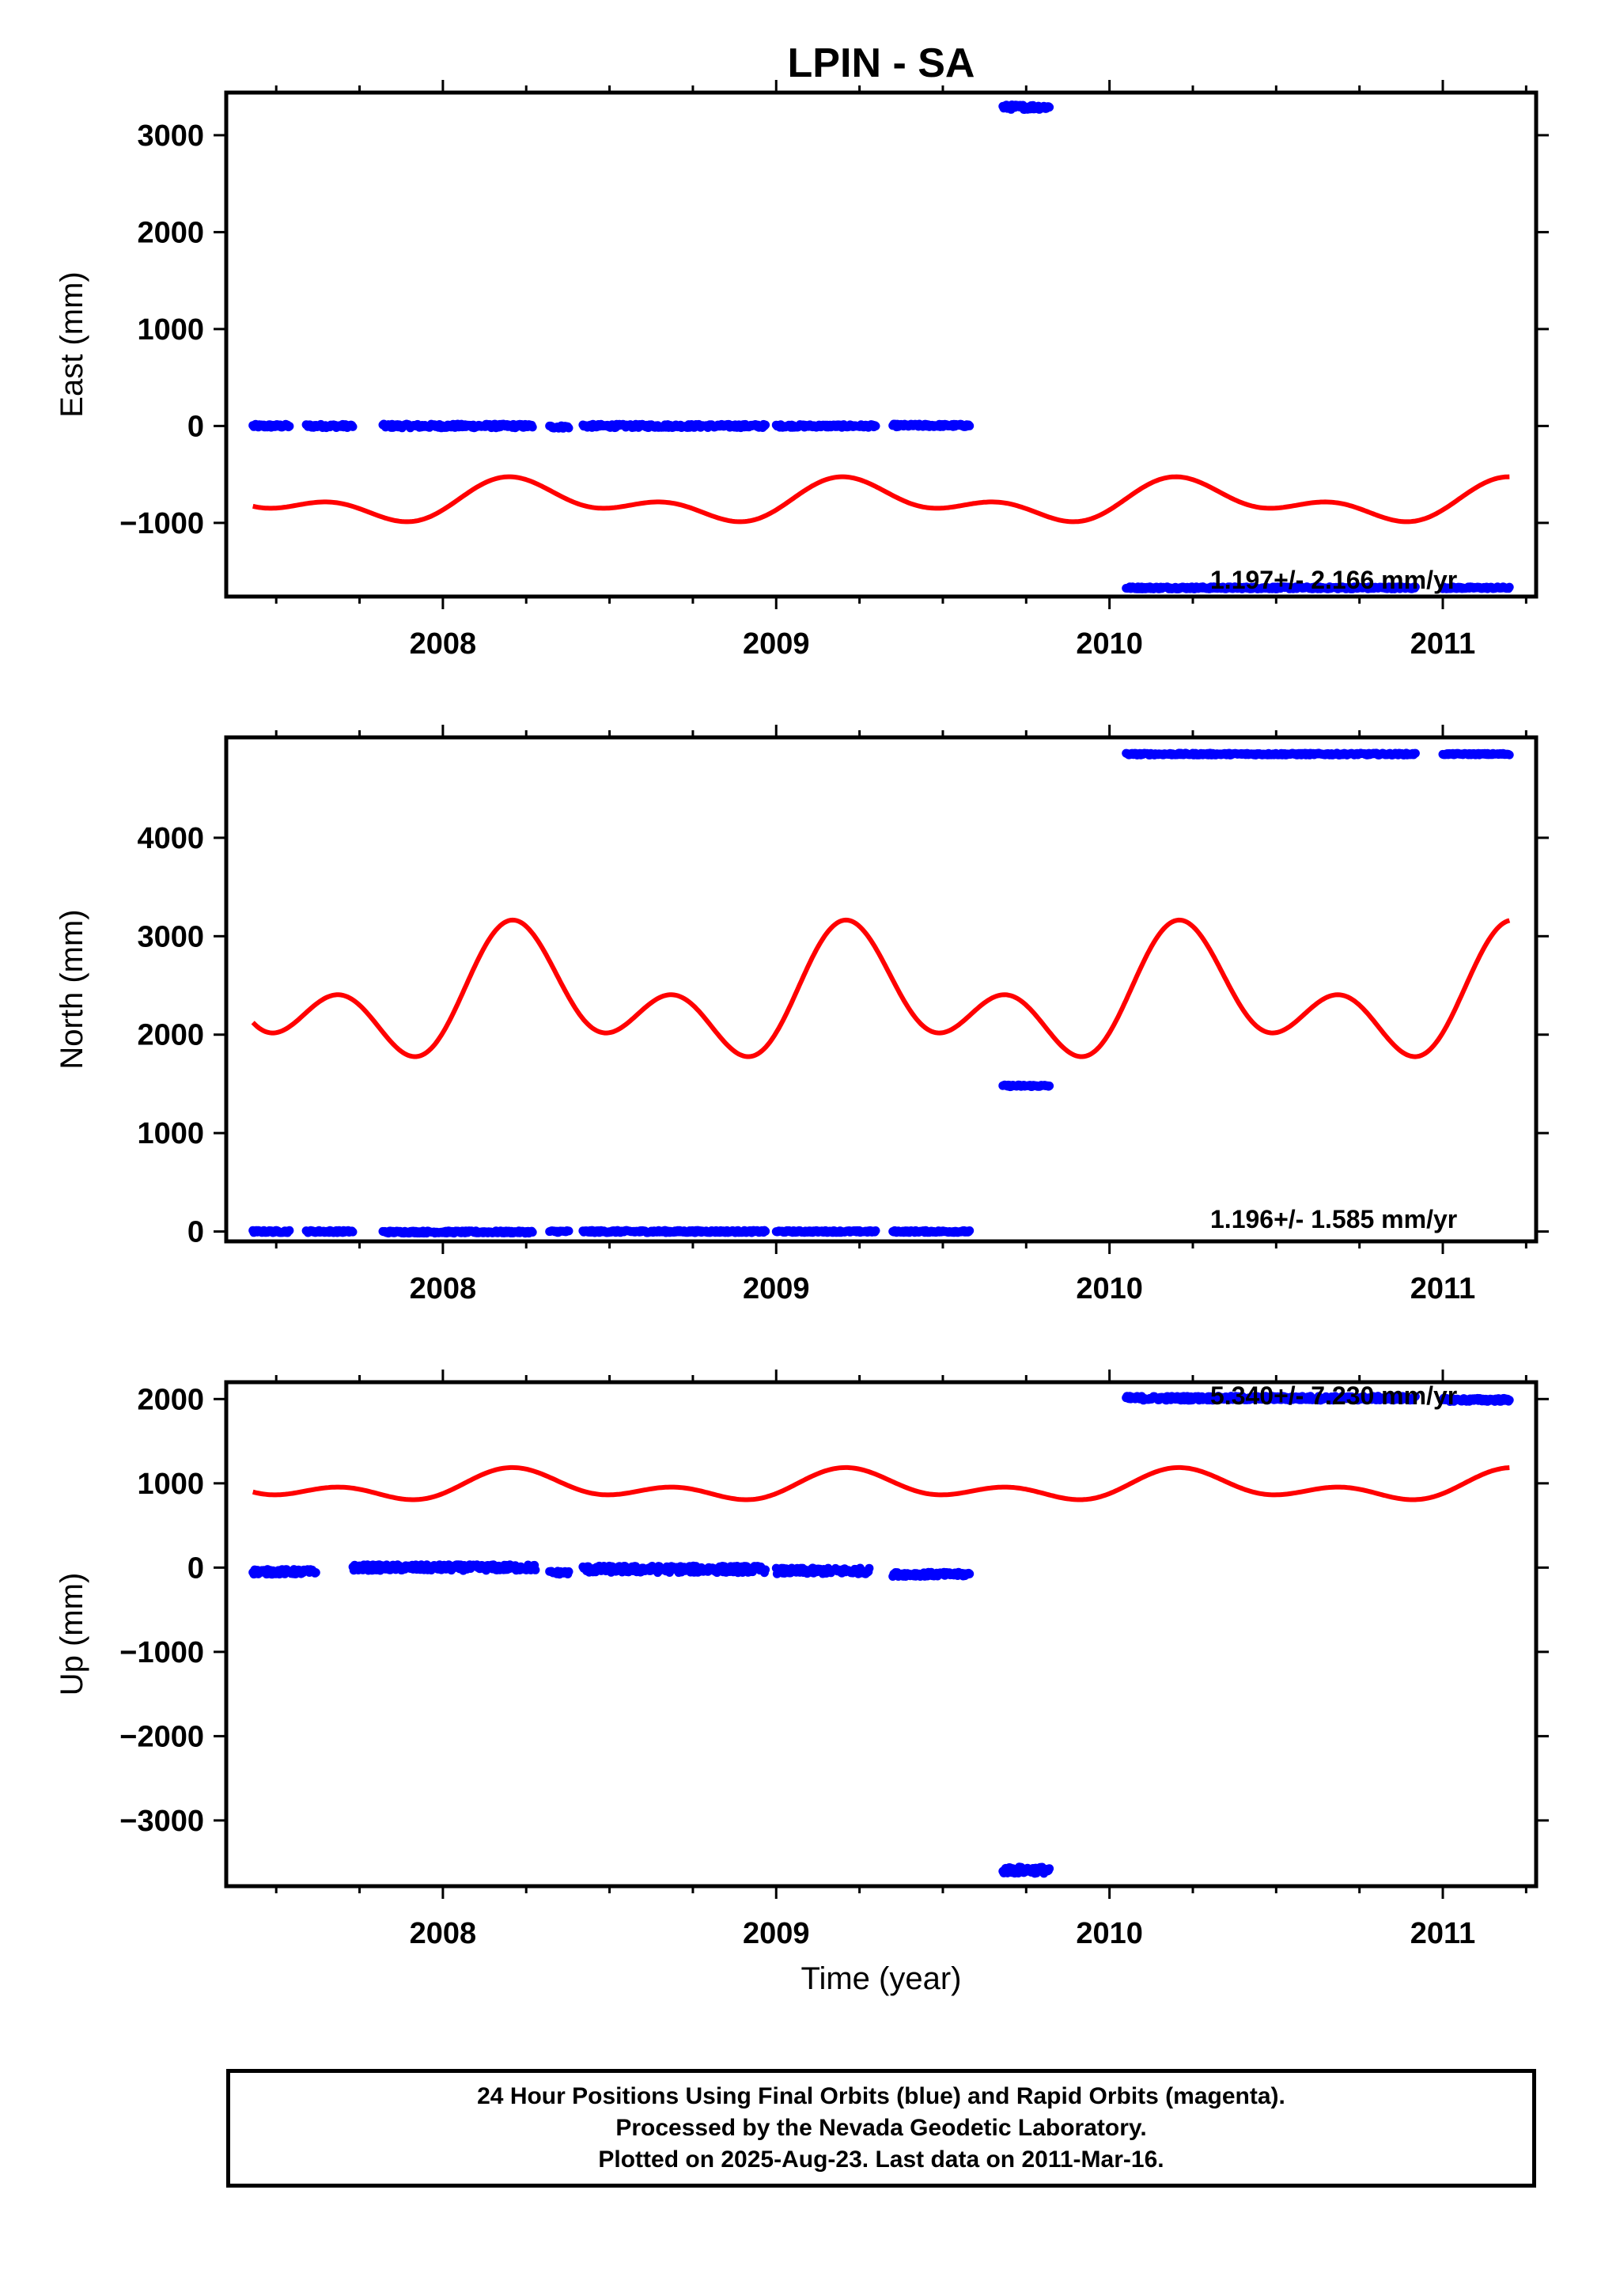  I want to click on velocity-rate-label: 1.196+/- 1.585 mm/yr, so click(1333, 1219).